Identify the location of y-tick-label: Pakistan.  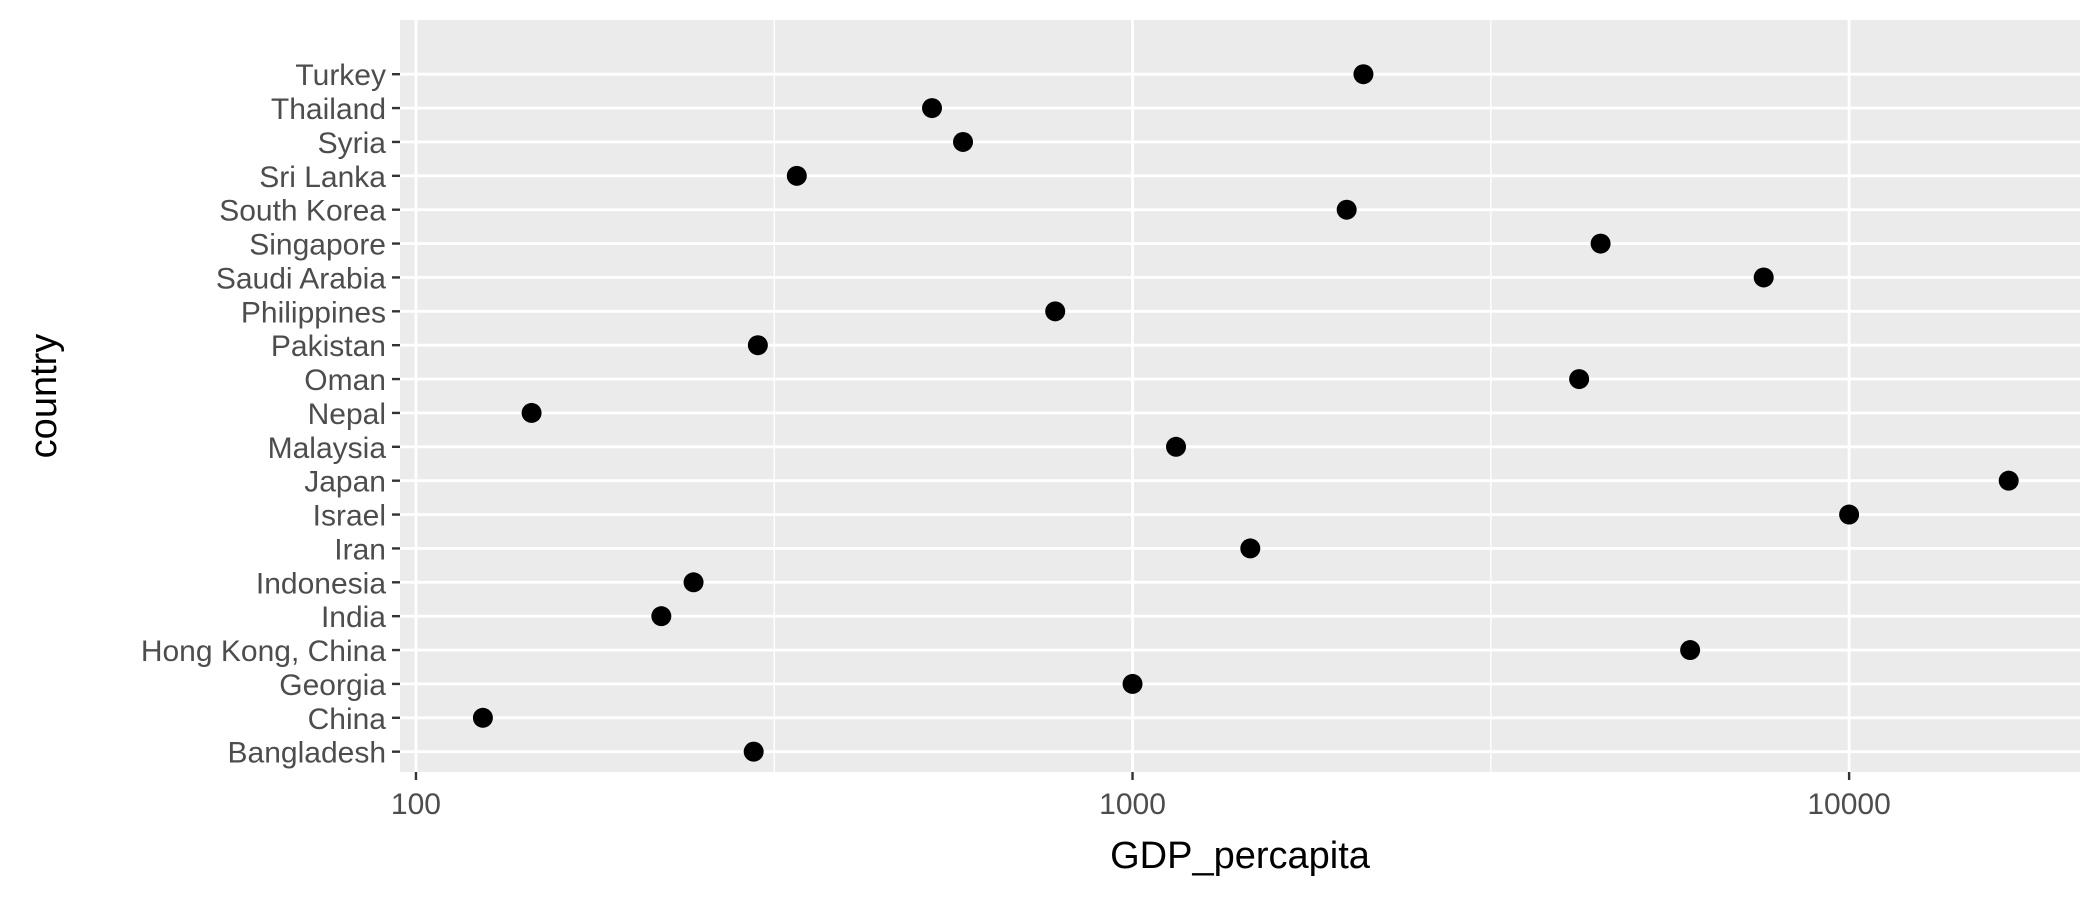
(328, 346).